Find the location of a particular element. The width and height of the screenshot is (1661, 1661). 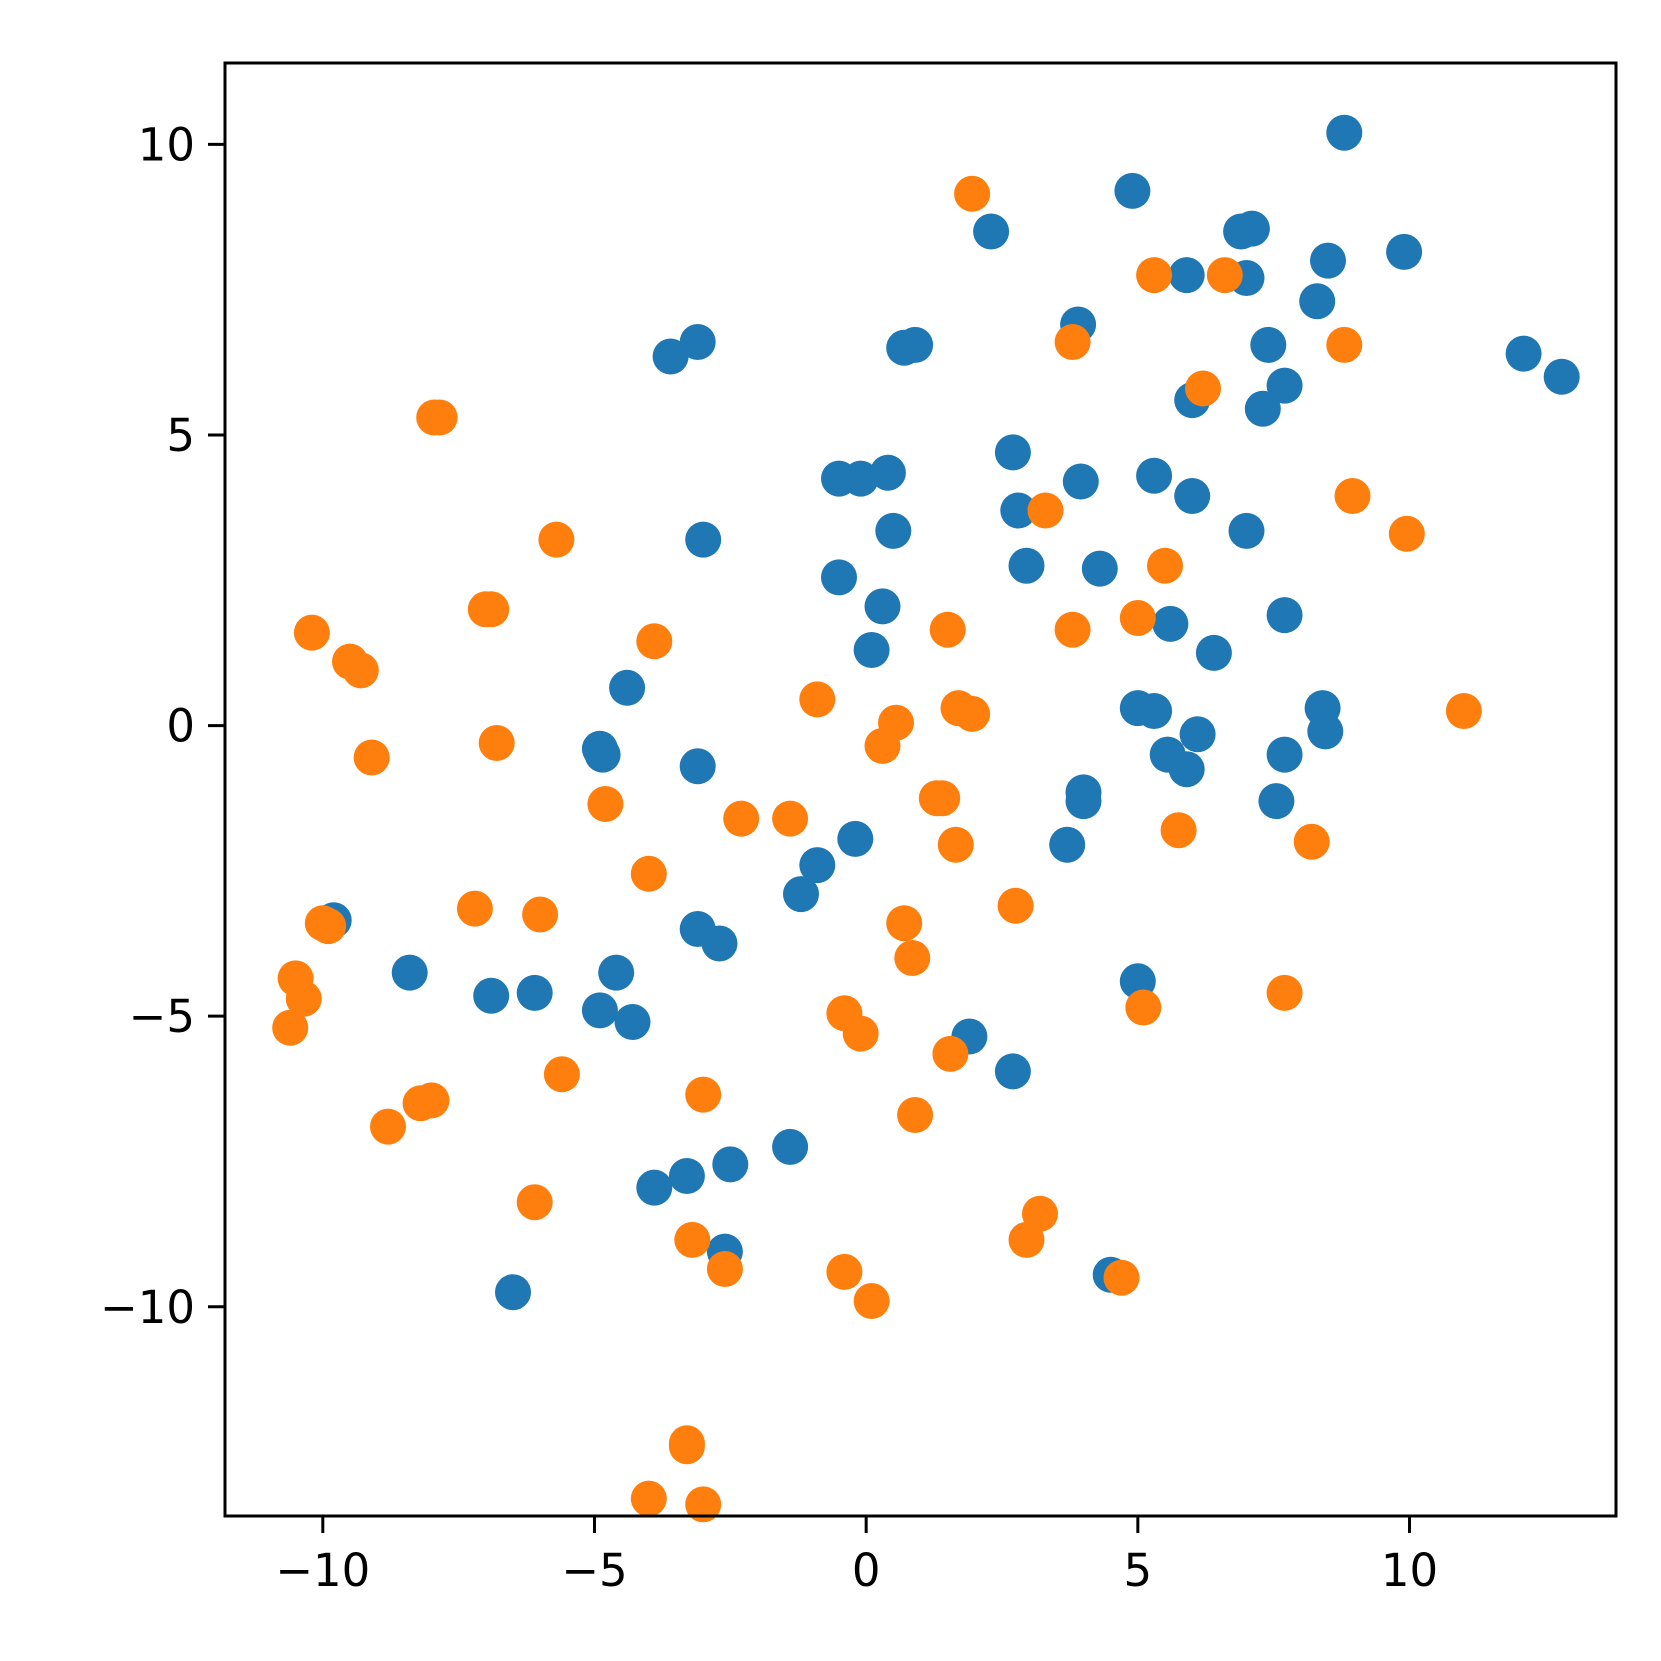

x-axis-ticks: −10 −5 0 5 10 is located at coordinates (856, 1556).